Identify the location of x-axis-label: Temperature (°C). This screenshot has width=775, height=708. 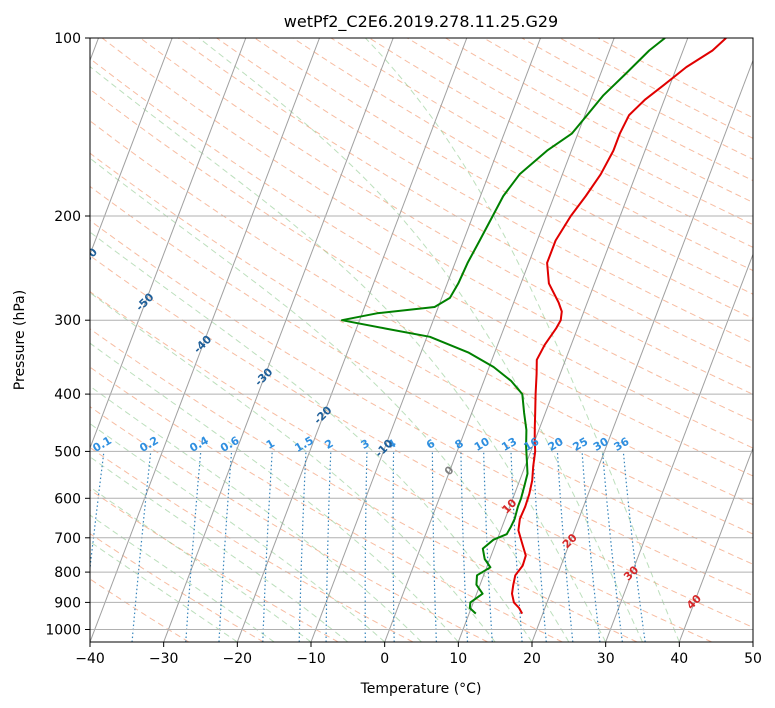
(421, 689).